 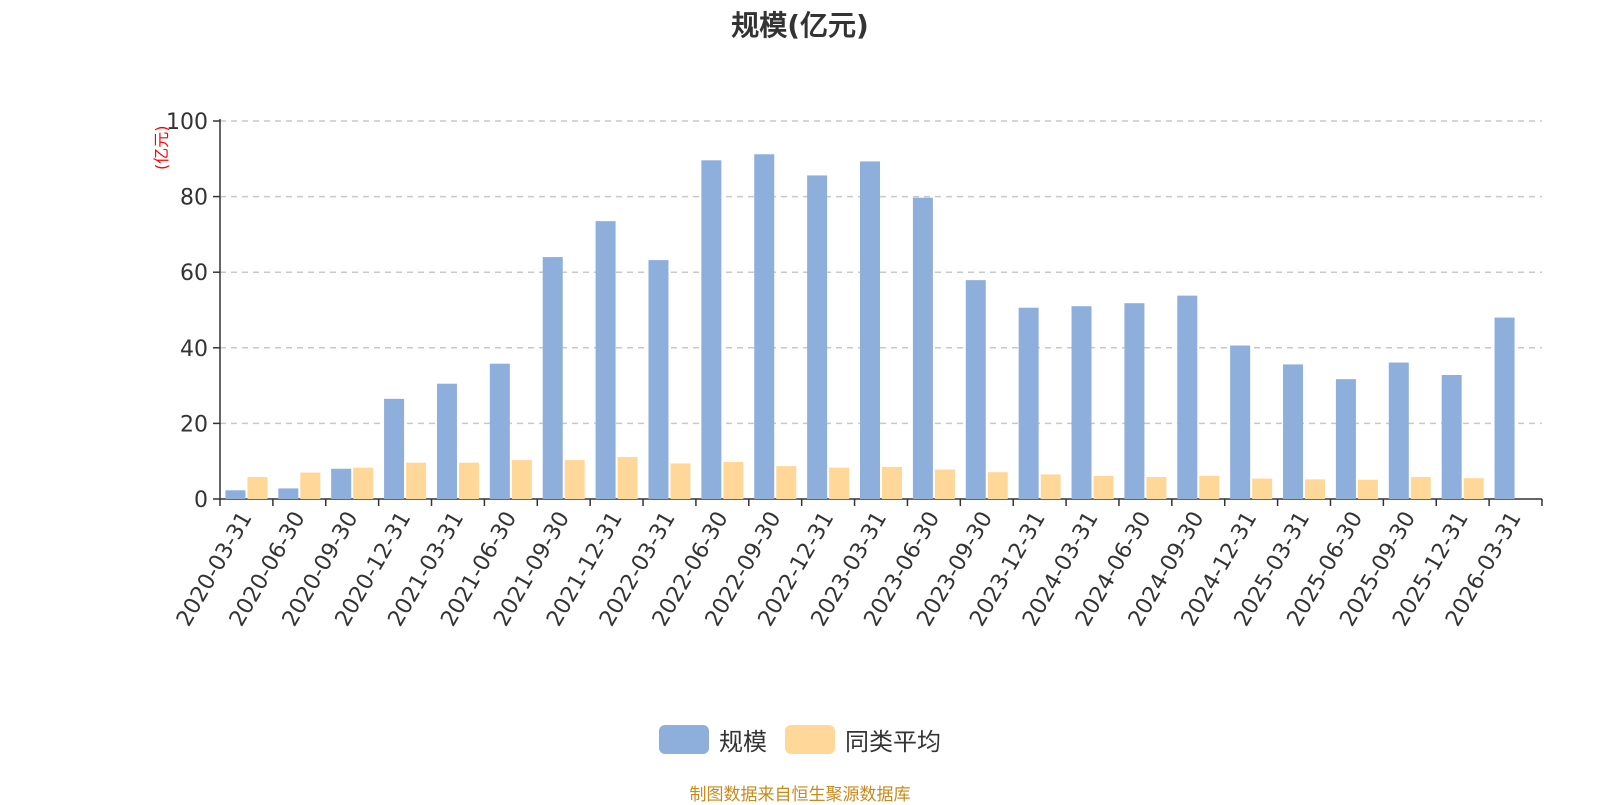 I want to click on y-tick-label: 60, so click(x=194, y=273).